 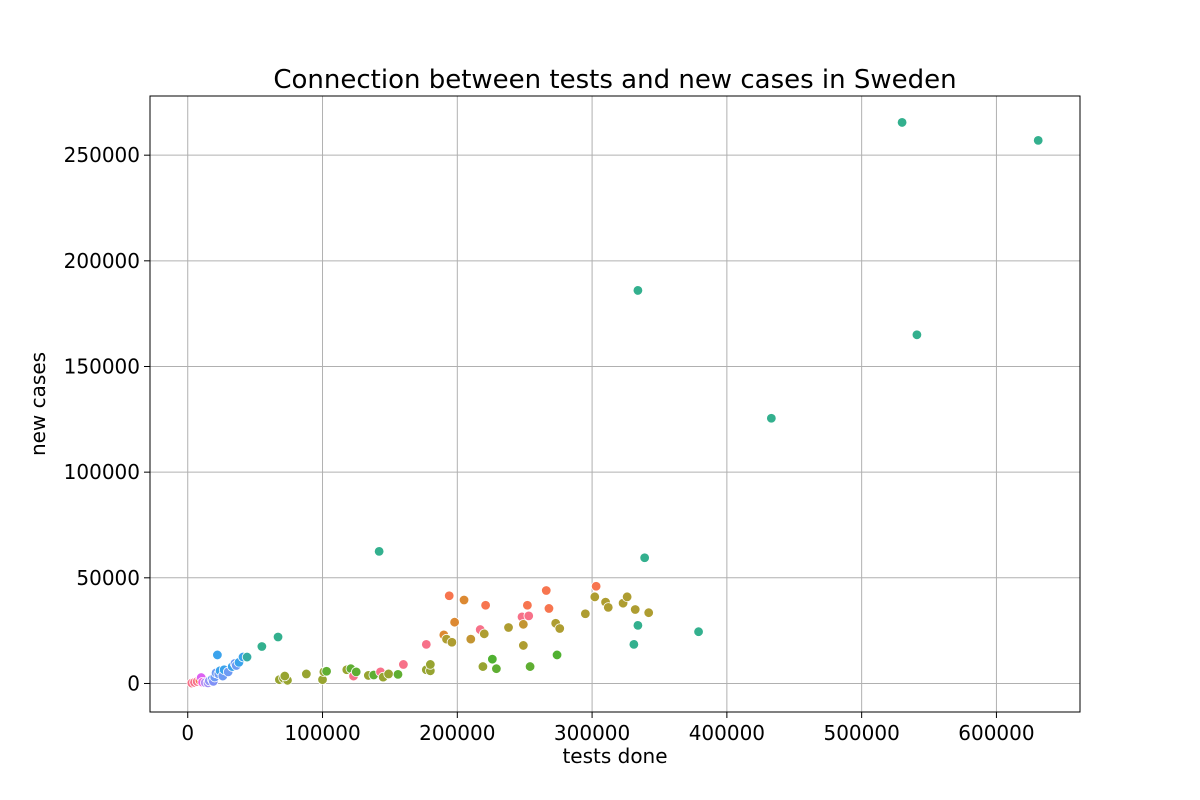 I want to click on x-tick-label: 400000, so click(x=727, y=733).